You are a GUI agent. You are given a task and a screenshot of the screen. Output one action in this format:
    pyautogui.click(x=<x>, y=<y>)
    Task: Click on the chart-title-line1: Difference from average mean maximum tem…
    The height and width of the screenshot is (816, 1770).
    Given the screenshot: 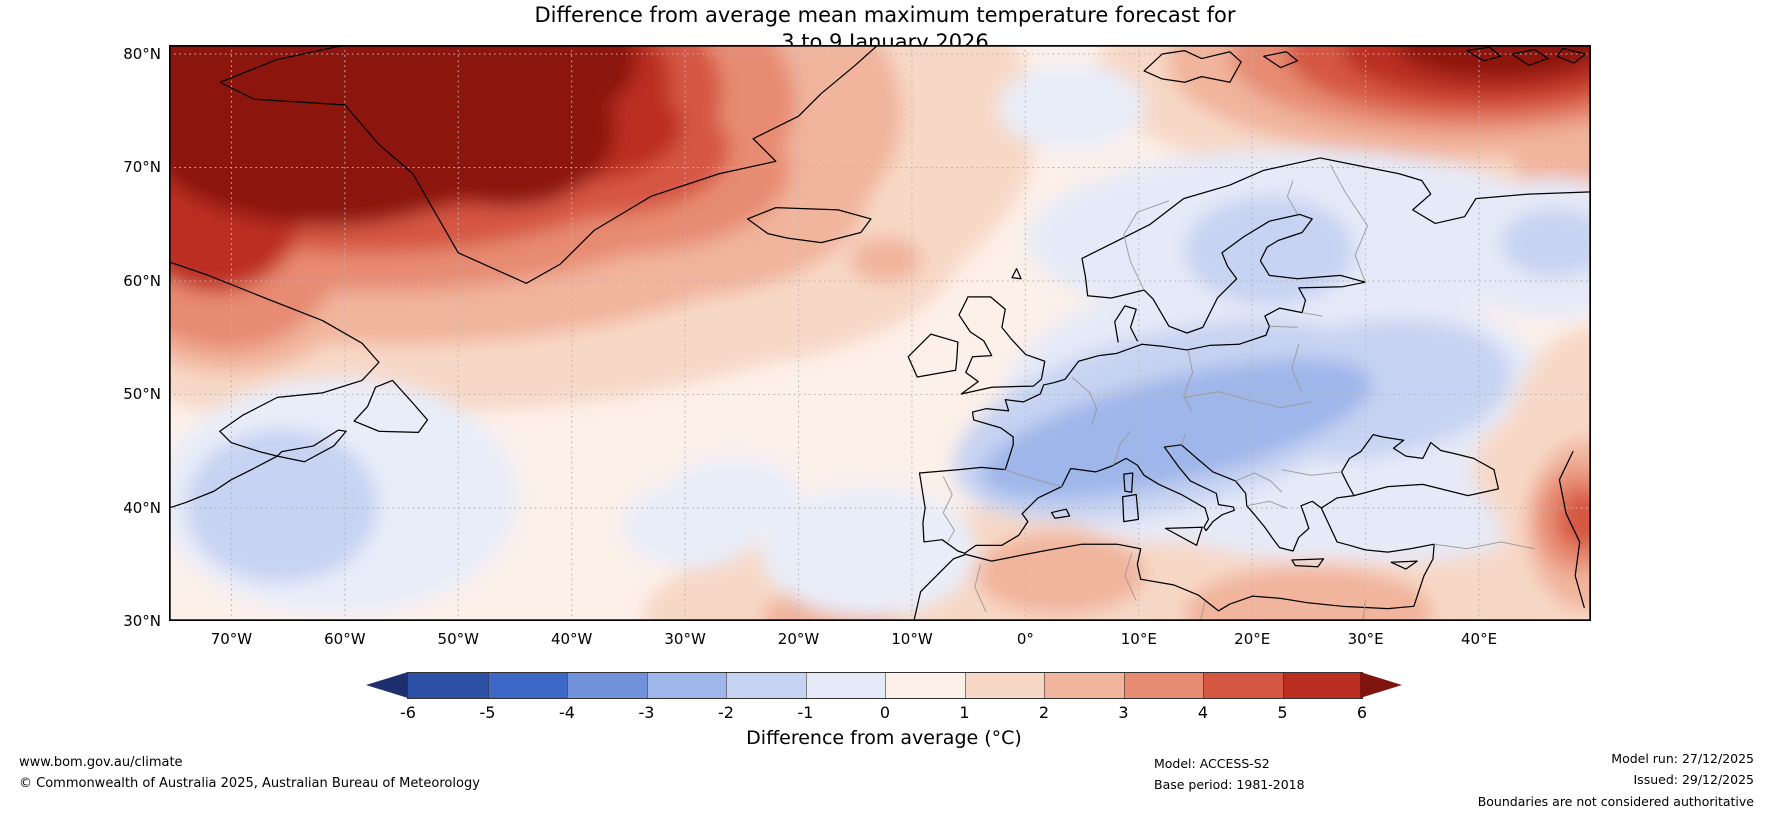 What is the action you would take?
    pyautogui.click(x=885, y=15)
    